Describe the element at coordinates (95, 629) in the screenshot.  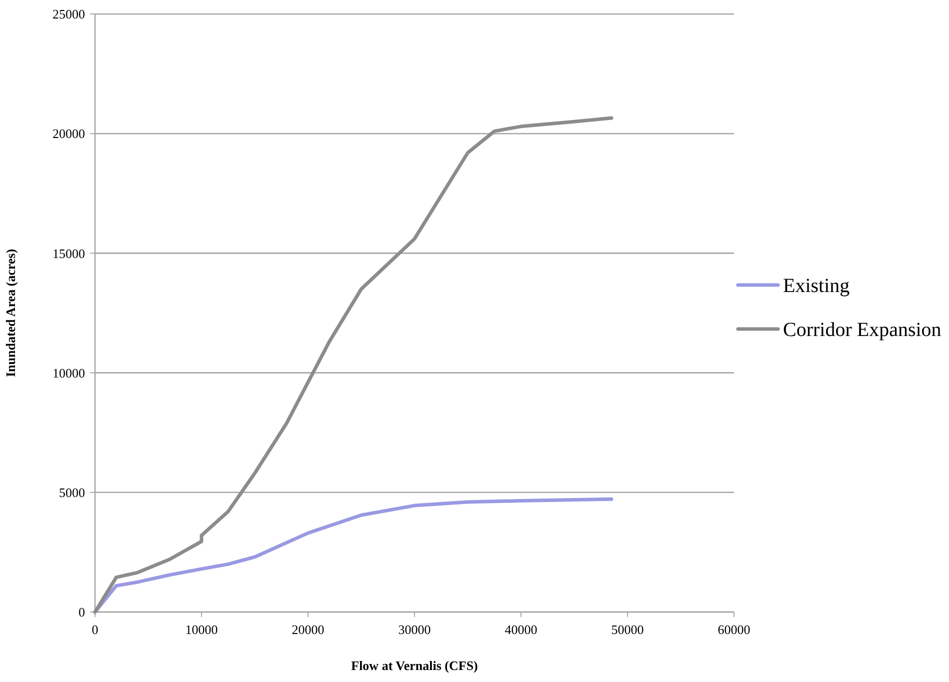
I see `x-tick-label: 0` at that location.